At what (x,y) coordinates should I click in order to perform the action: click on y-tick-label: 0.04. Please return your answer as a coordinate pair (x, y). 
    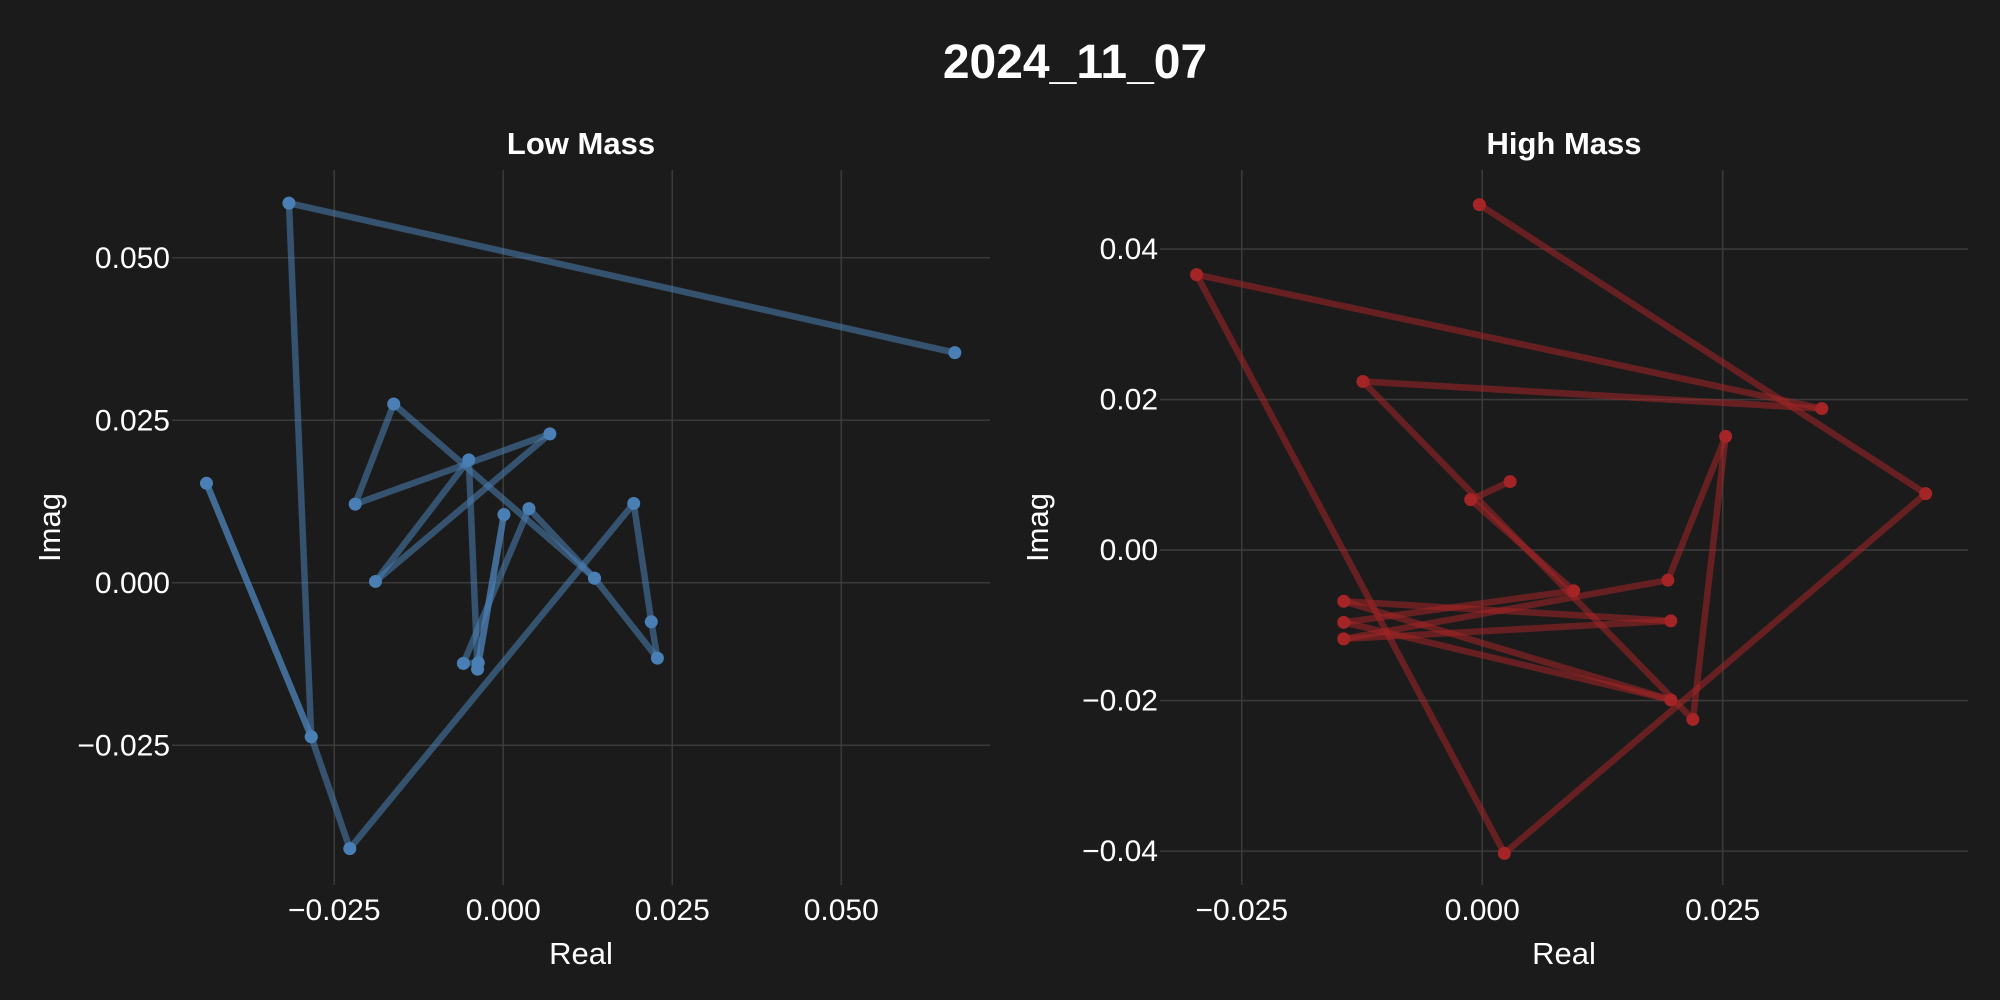
    Looking at the image, I should click on (1129, 249).